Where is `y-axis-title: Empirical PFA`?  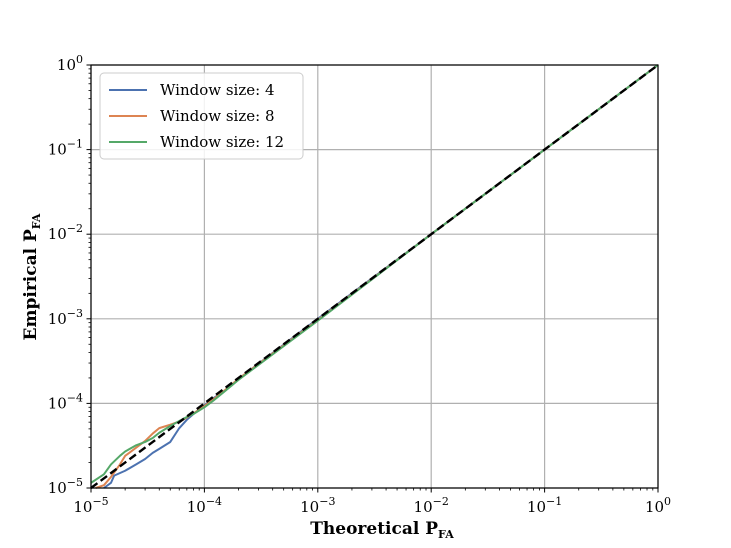
y-axis-title: Empirical PFA is located at coordinates (32, 276).